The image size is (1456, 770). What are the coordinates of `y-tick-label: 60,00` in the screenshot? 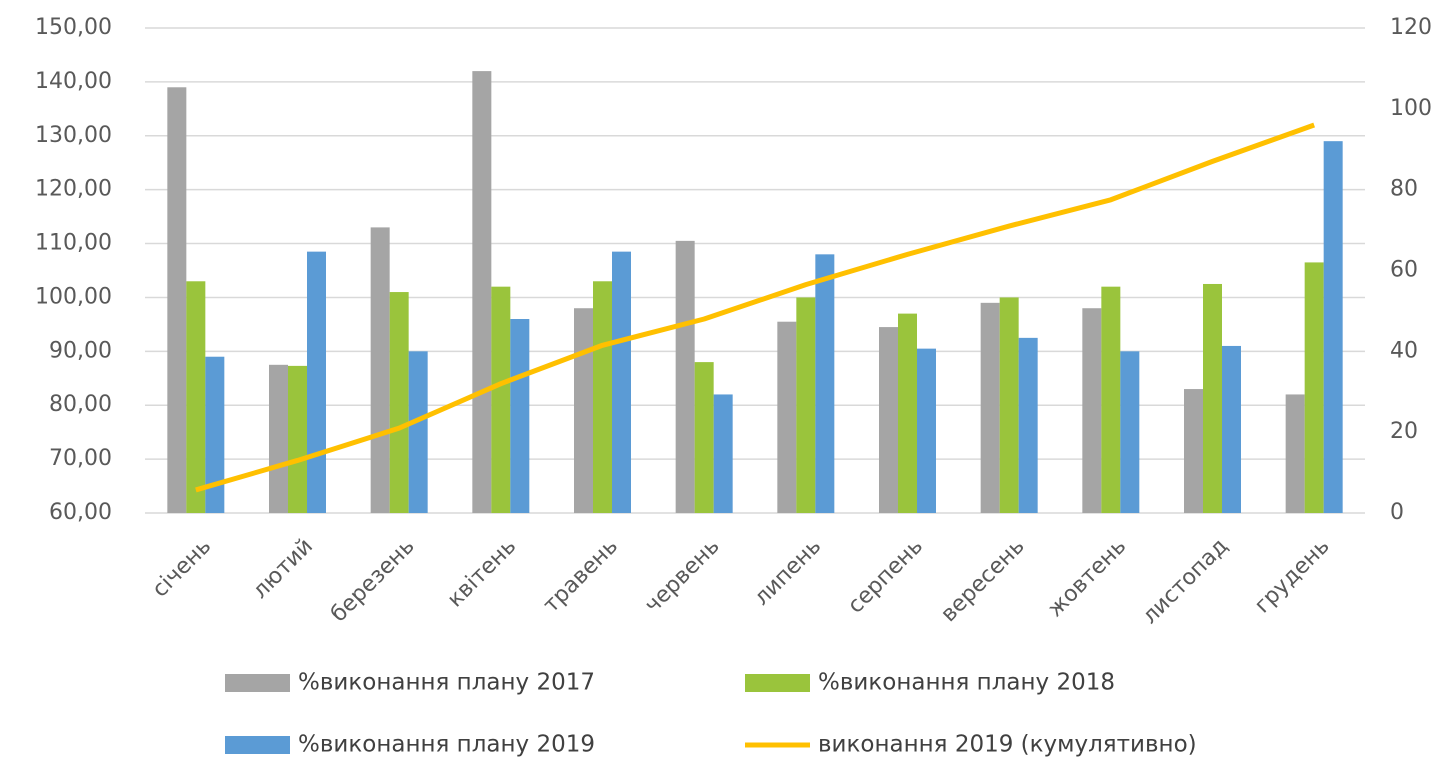 It's located at (80, 512).